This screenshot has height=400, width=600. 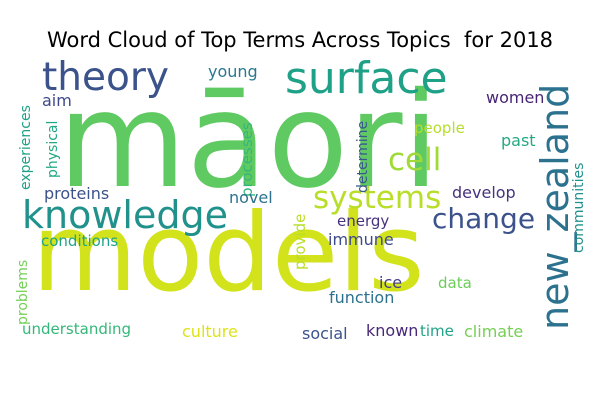 I want to click on word-knowledge: knowledge, so click(x=125, y=215).